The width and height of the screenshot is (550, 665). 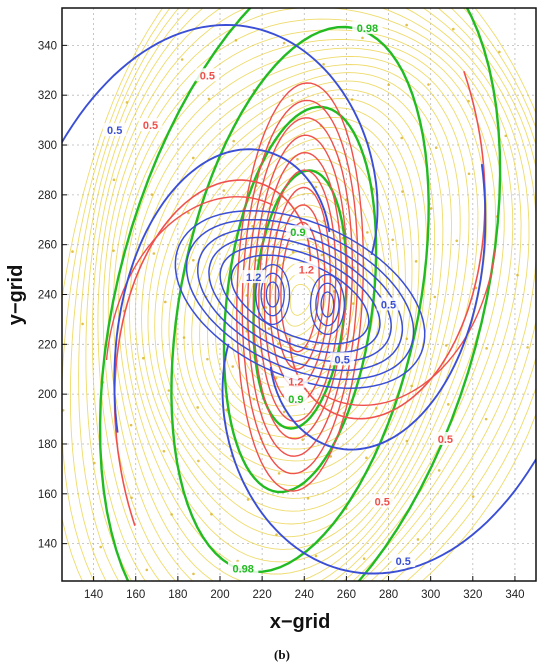 What do you see at coordinates (47, 246) in the screenshot?
I see `y-tick-label: 260` at bounding box center [47, 246].